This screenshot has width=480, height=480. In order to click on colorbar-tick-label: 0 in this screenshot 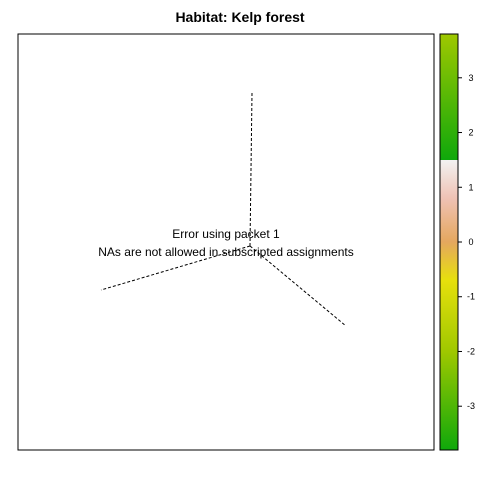, I will do `click(470, 242)`.